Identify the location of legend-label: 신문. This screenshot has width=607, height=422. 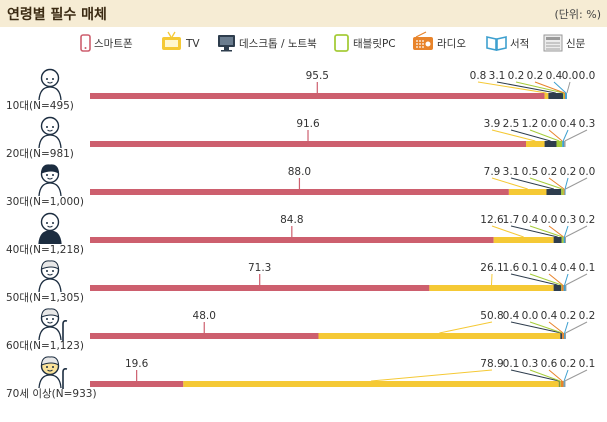
(576, 44).